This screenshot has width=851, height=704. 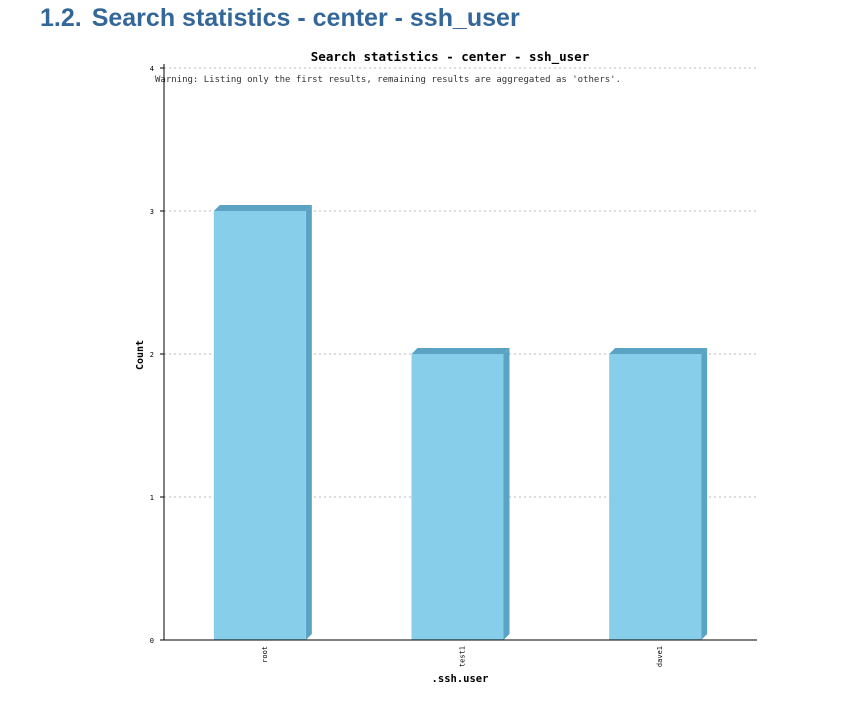 What do you see at coordinates (140, 355) in the screenshot?
I see `y-axis-label: Count` at bounding box center [140, 355].